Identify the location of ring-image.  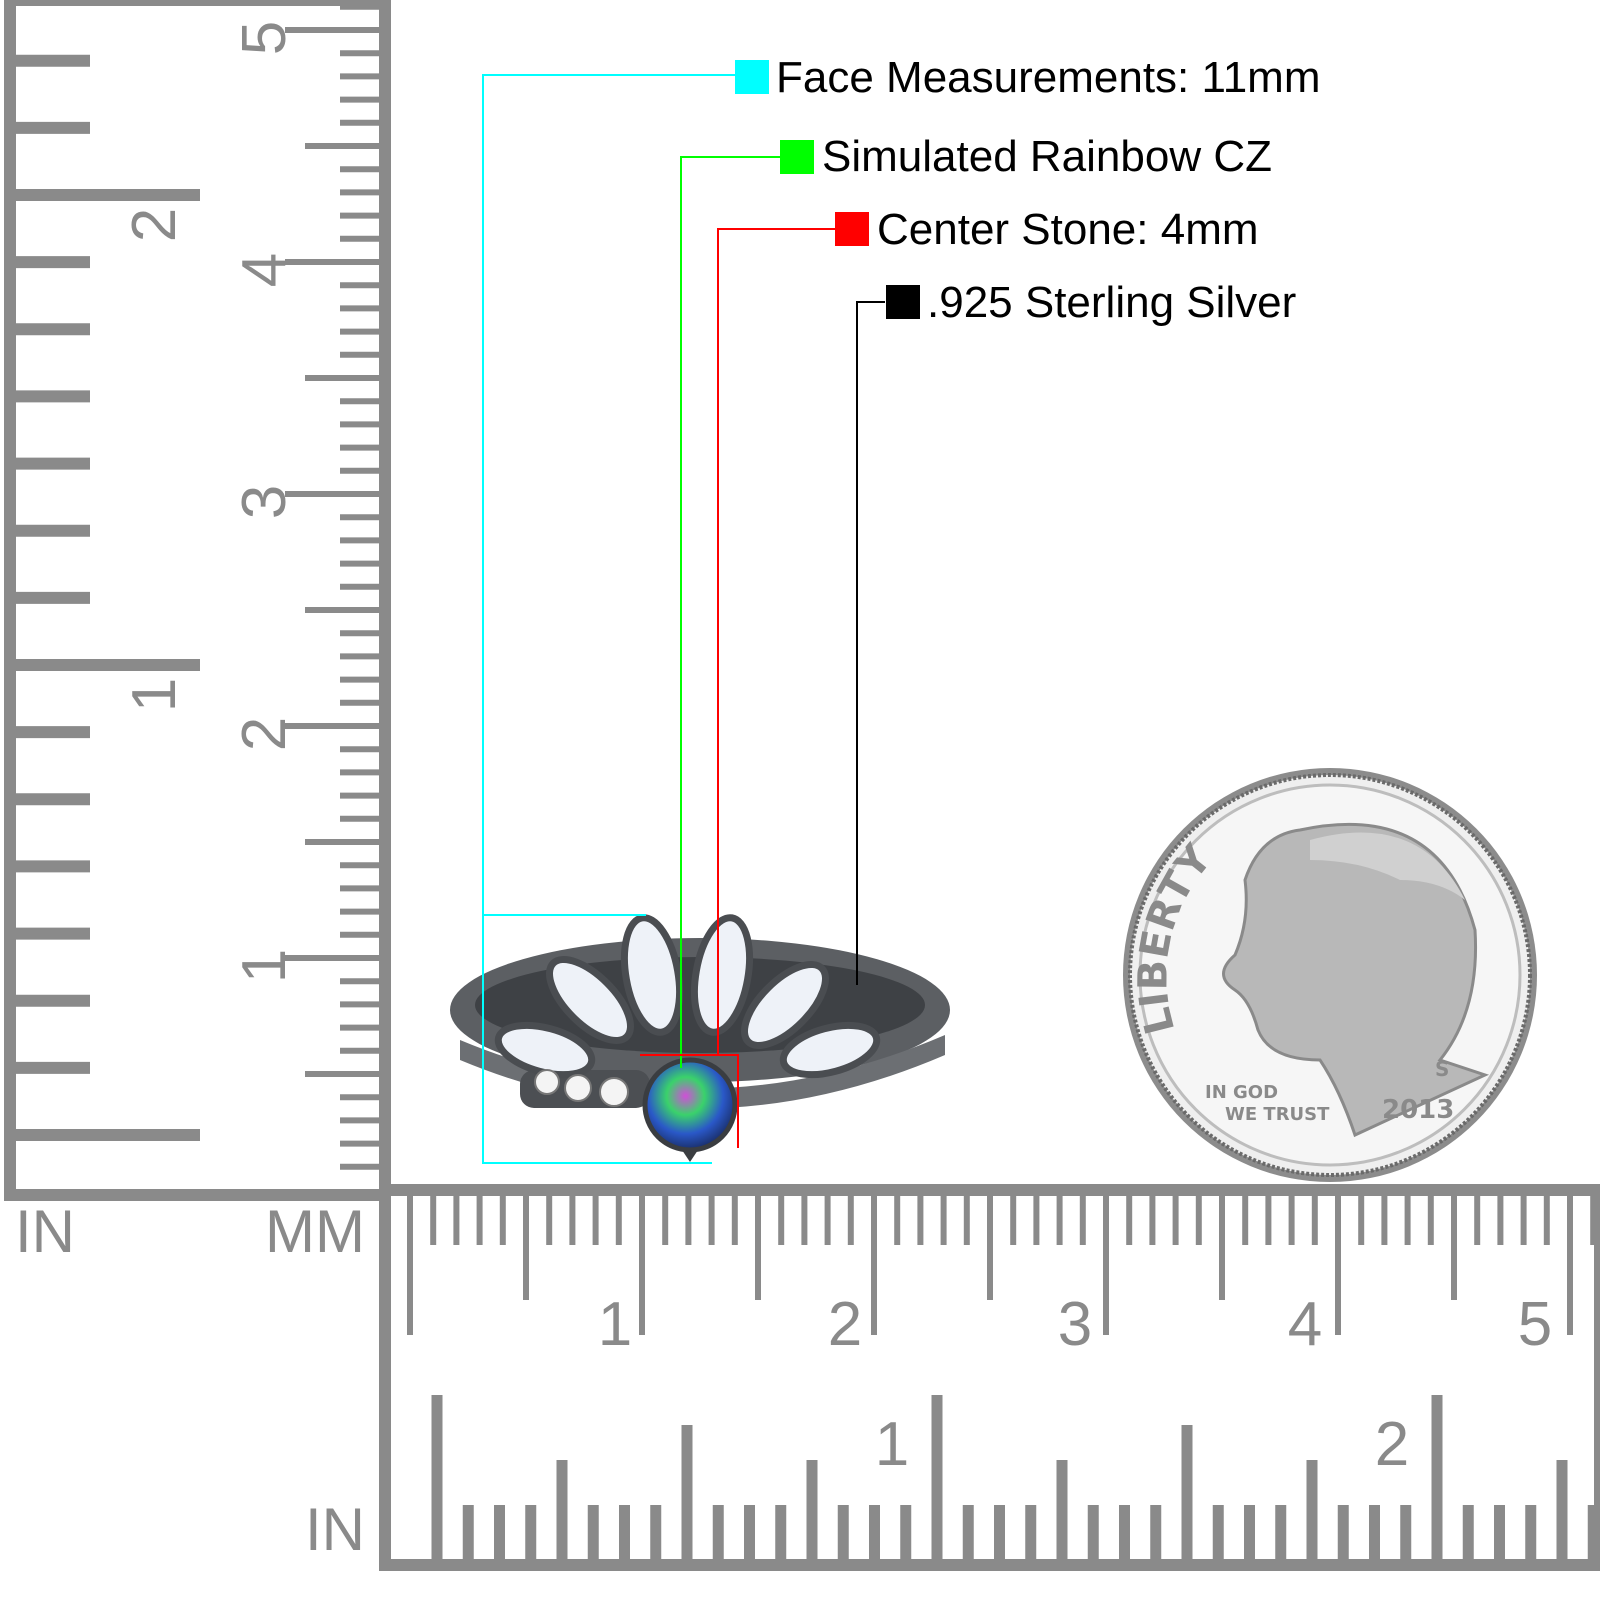
(700, 1038).